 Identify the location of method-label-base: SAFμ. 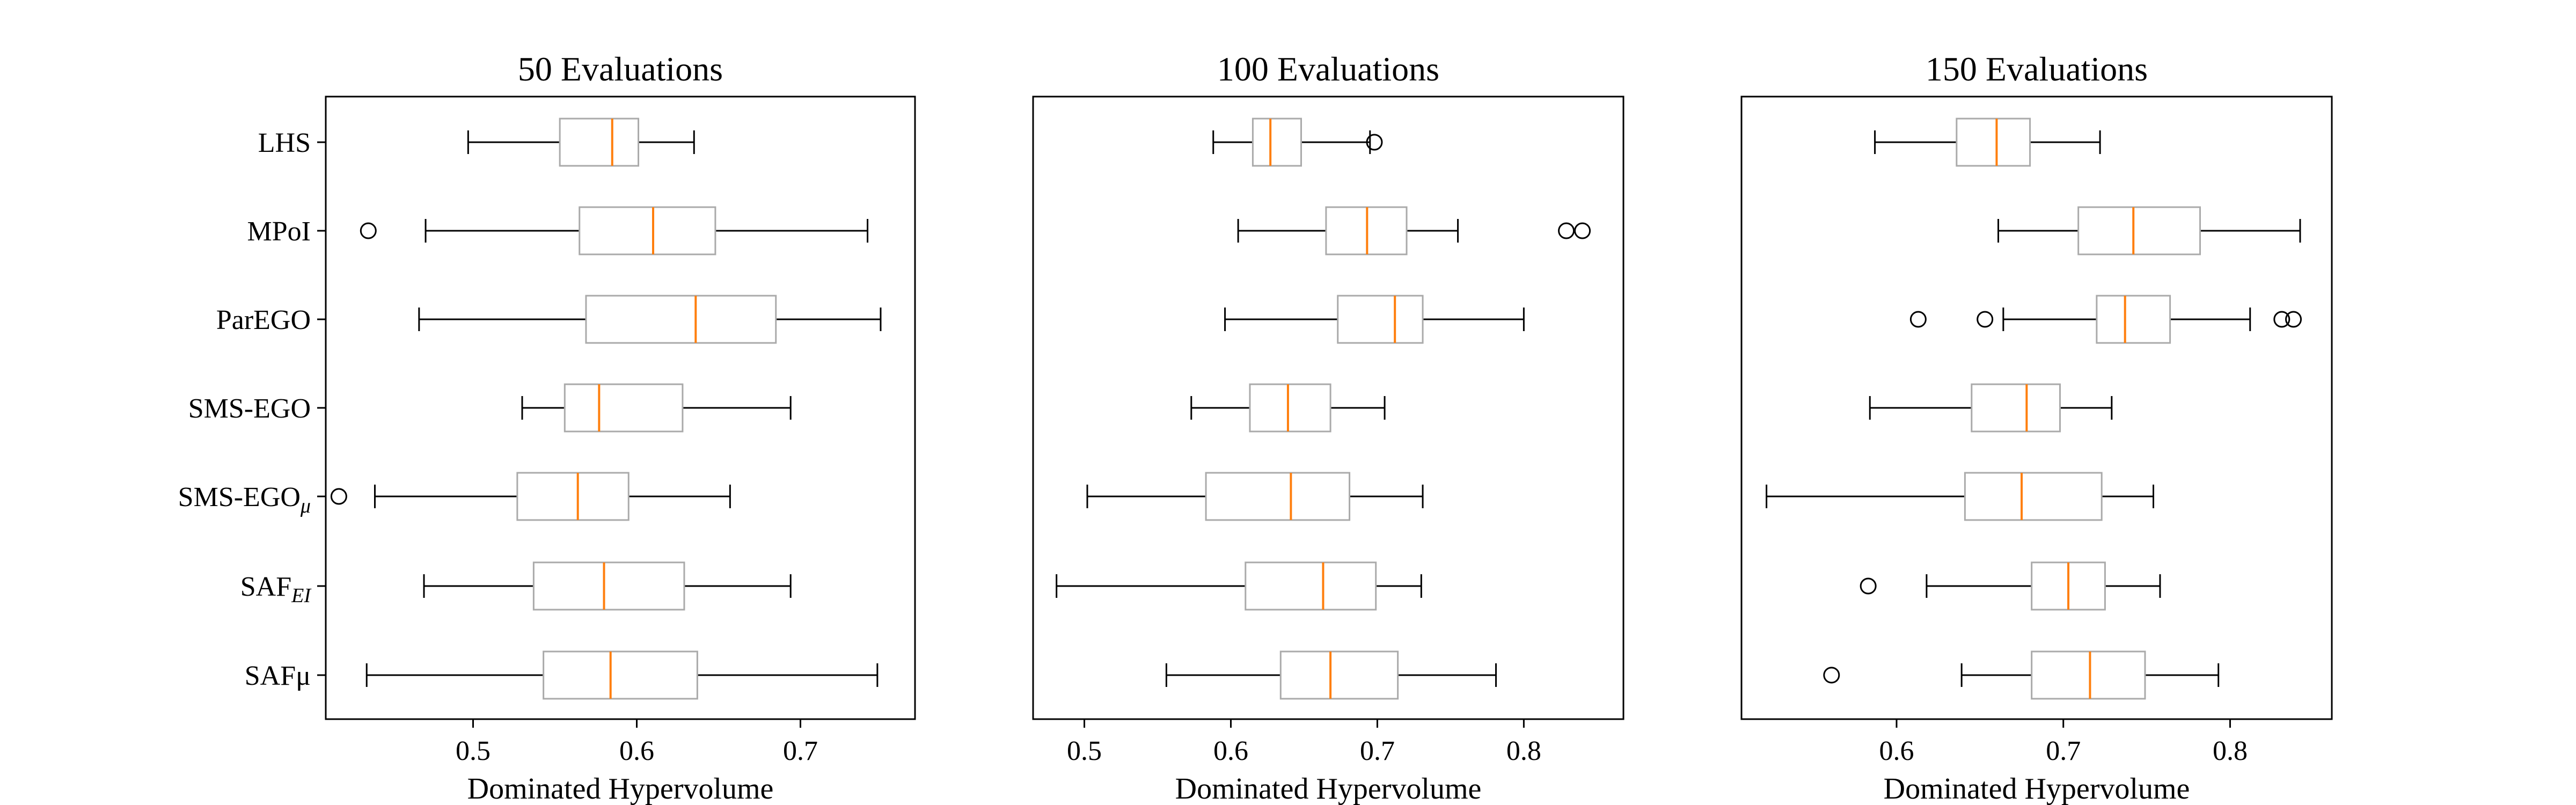
(278, 676).